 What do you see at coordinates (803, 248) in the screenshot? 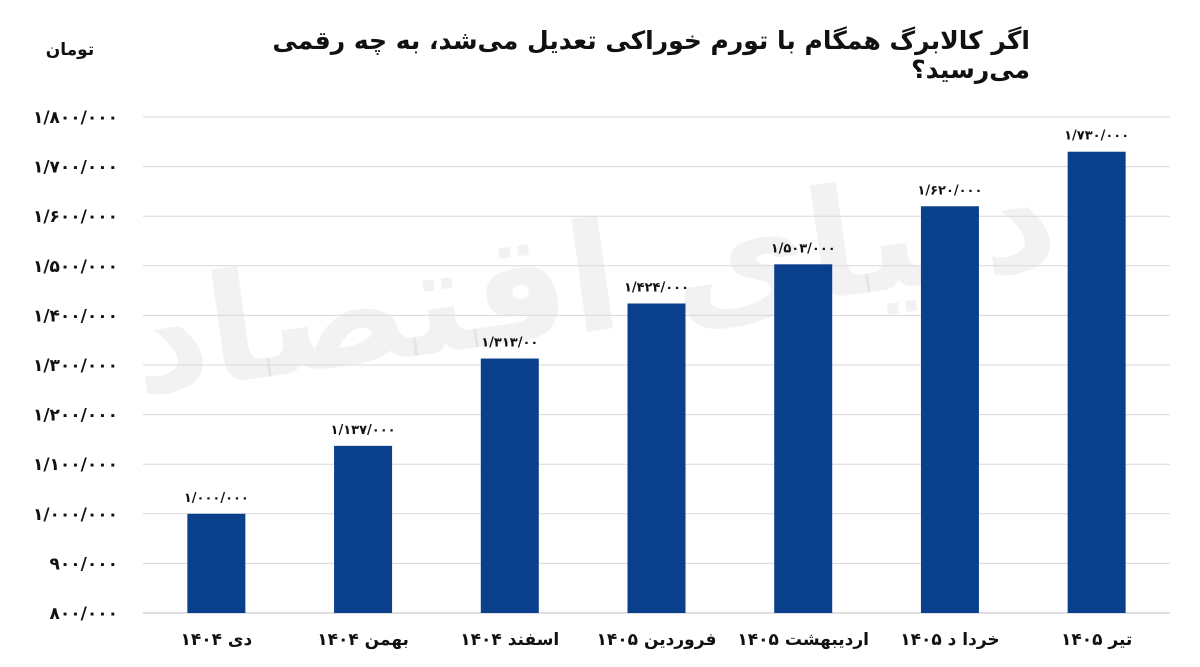
I see `data-label: ۱/۵۰۳/۰۰۰` at bounding box center [803, 248].